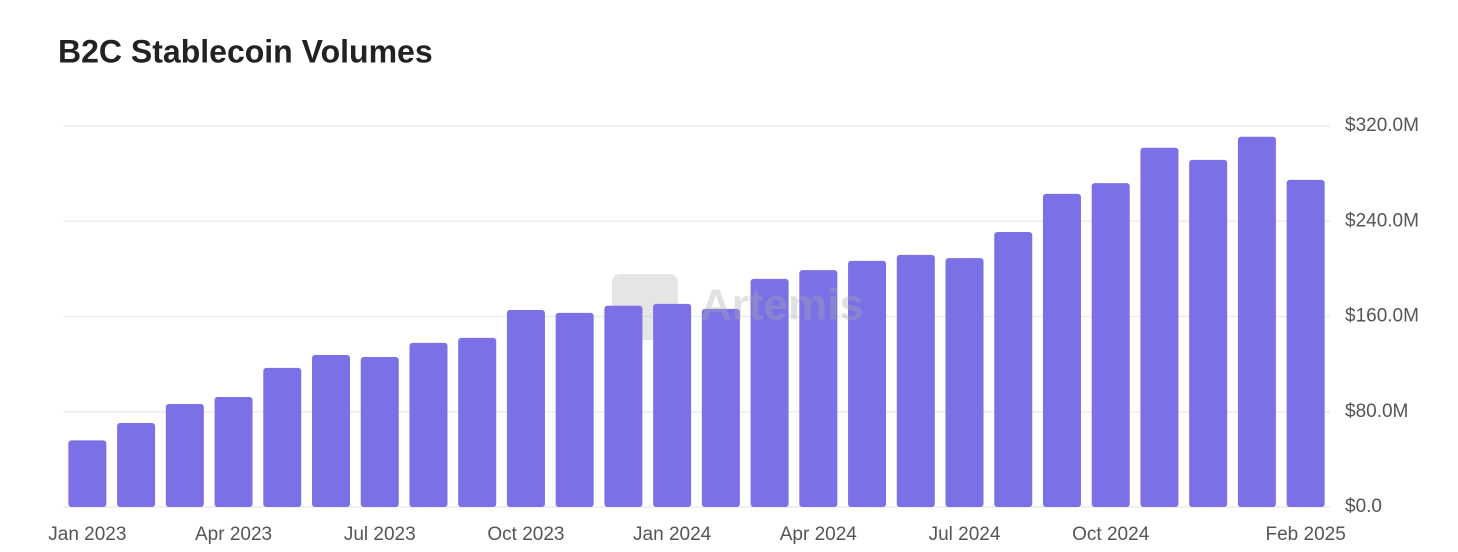 The height and width of the screenshot is (552, 1458). What do you see at coordinates (245, 51) in the screenshot?
I see `chart-title: B2C Stablecoin Volumes` at bounding box center [245, 51].